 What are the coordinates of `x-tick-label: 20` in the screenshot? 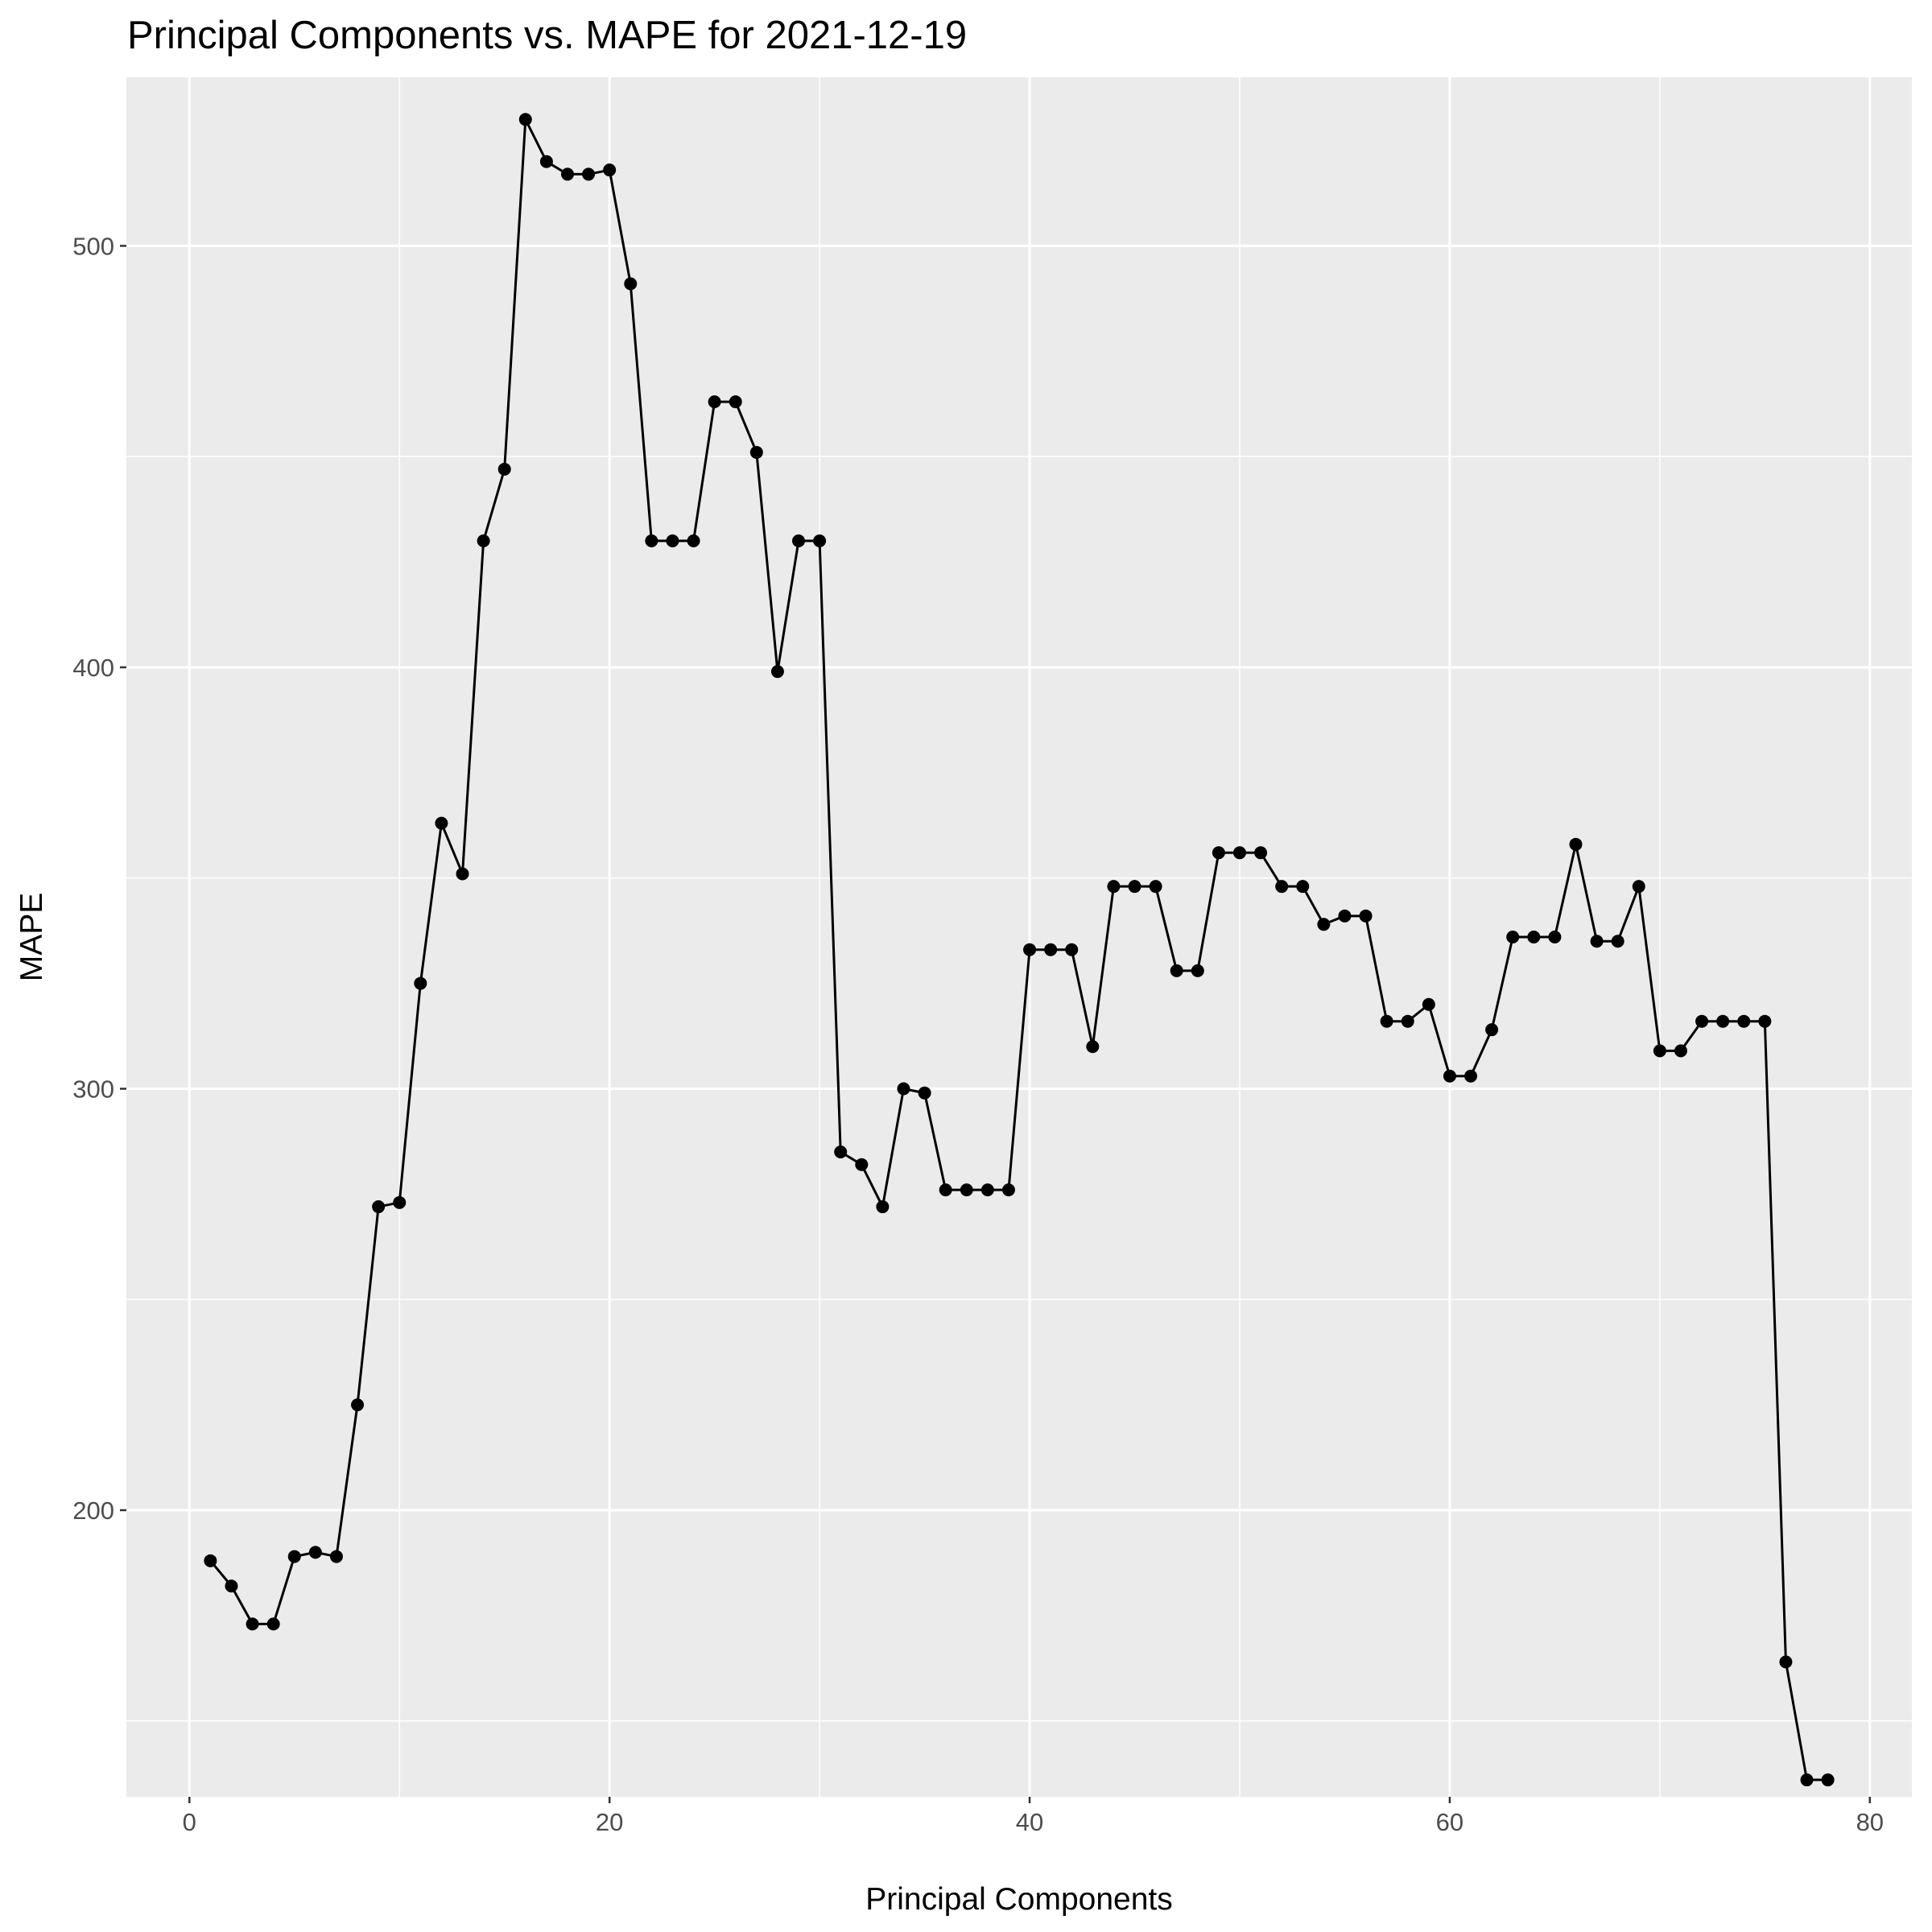 It's located at (609, 1822).